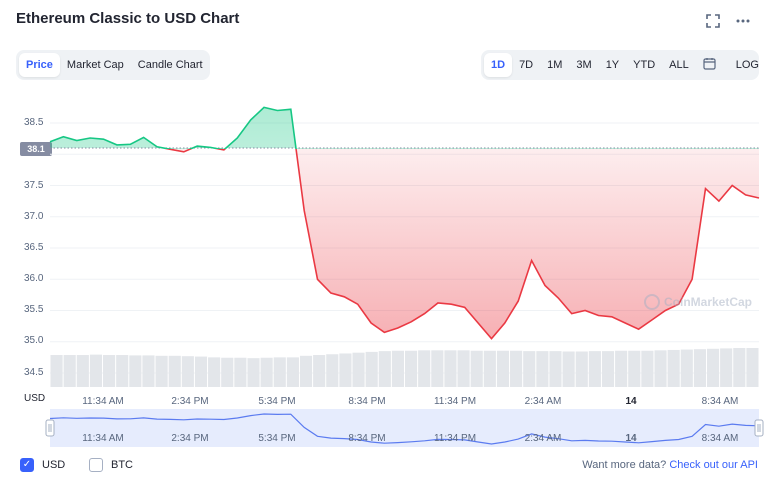 Image resolution: width=780 pixels, height=485 pixels. I want to click on legend-usd: ✓ USD, so click(42, 465).